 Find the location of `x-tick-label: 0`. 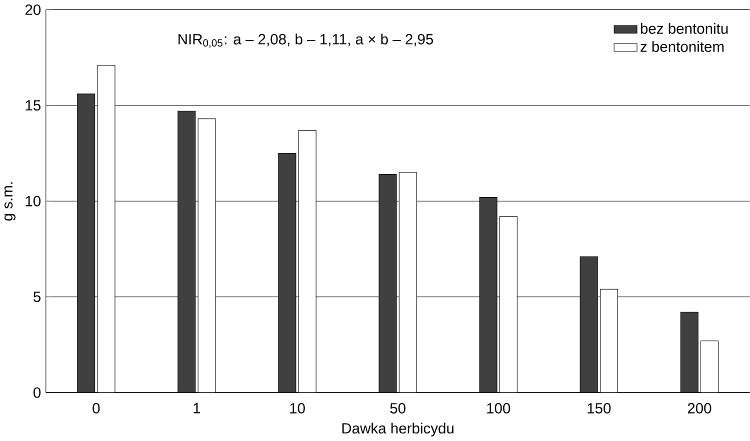

x-tick-label: 0 is located at coordinates (96, 408).